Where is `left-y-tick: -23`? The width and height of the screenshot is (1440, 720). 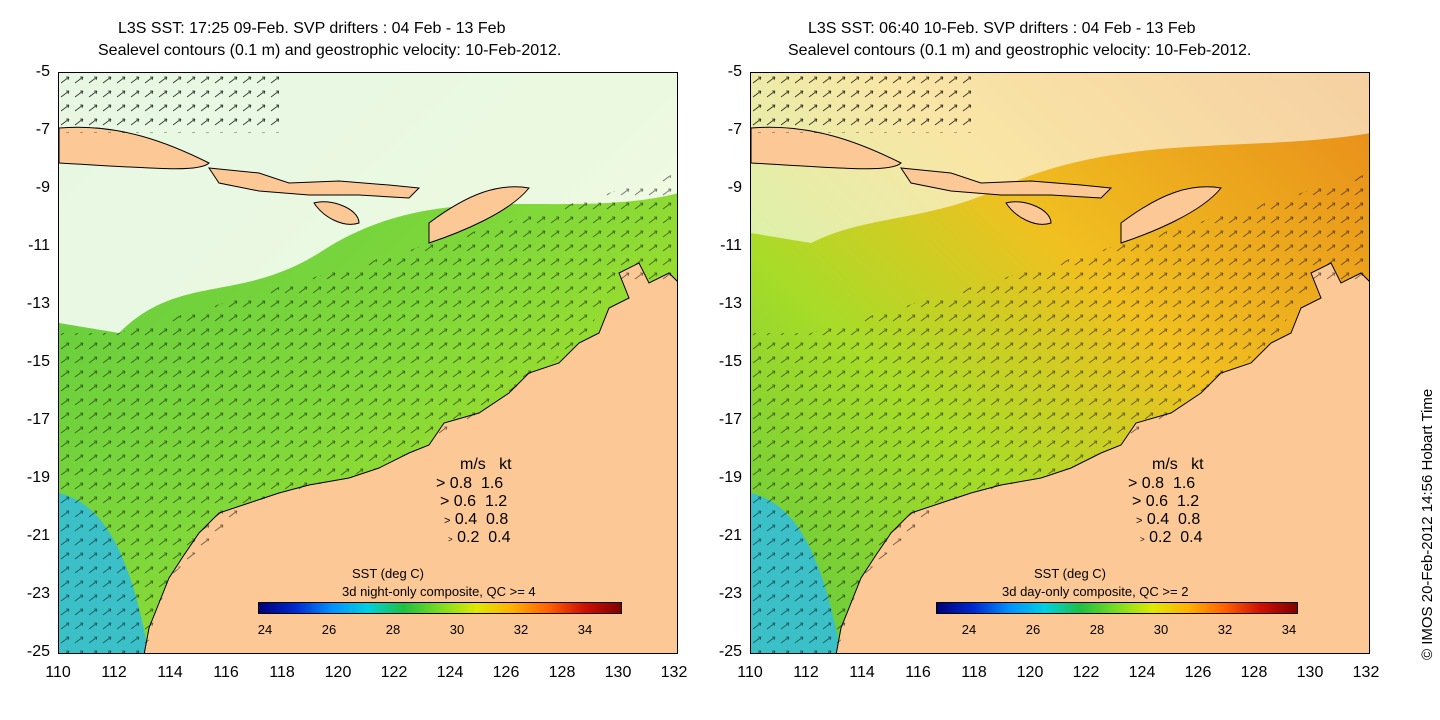
left-y-tick: -23 is located at coordinates (38, 593).